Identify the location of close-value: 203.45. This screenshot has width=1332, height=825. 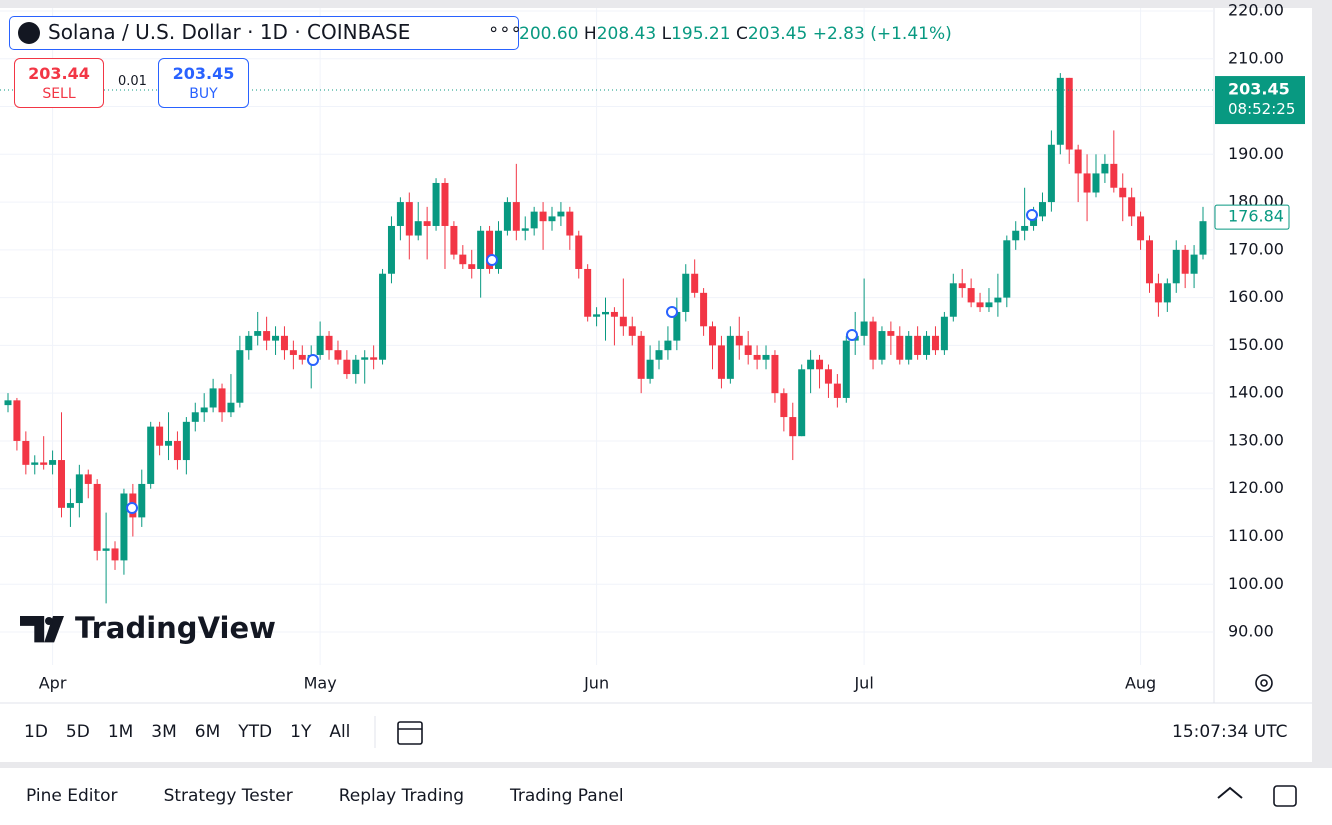
(777, 34).